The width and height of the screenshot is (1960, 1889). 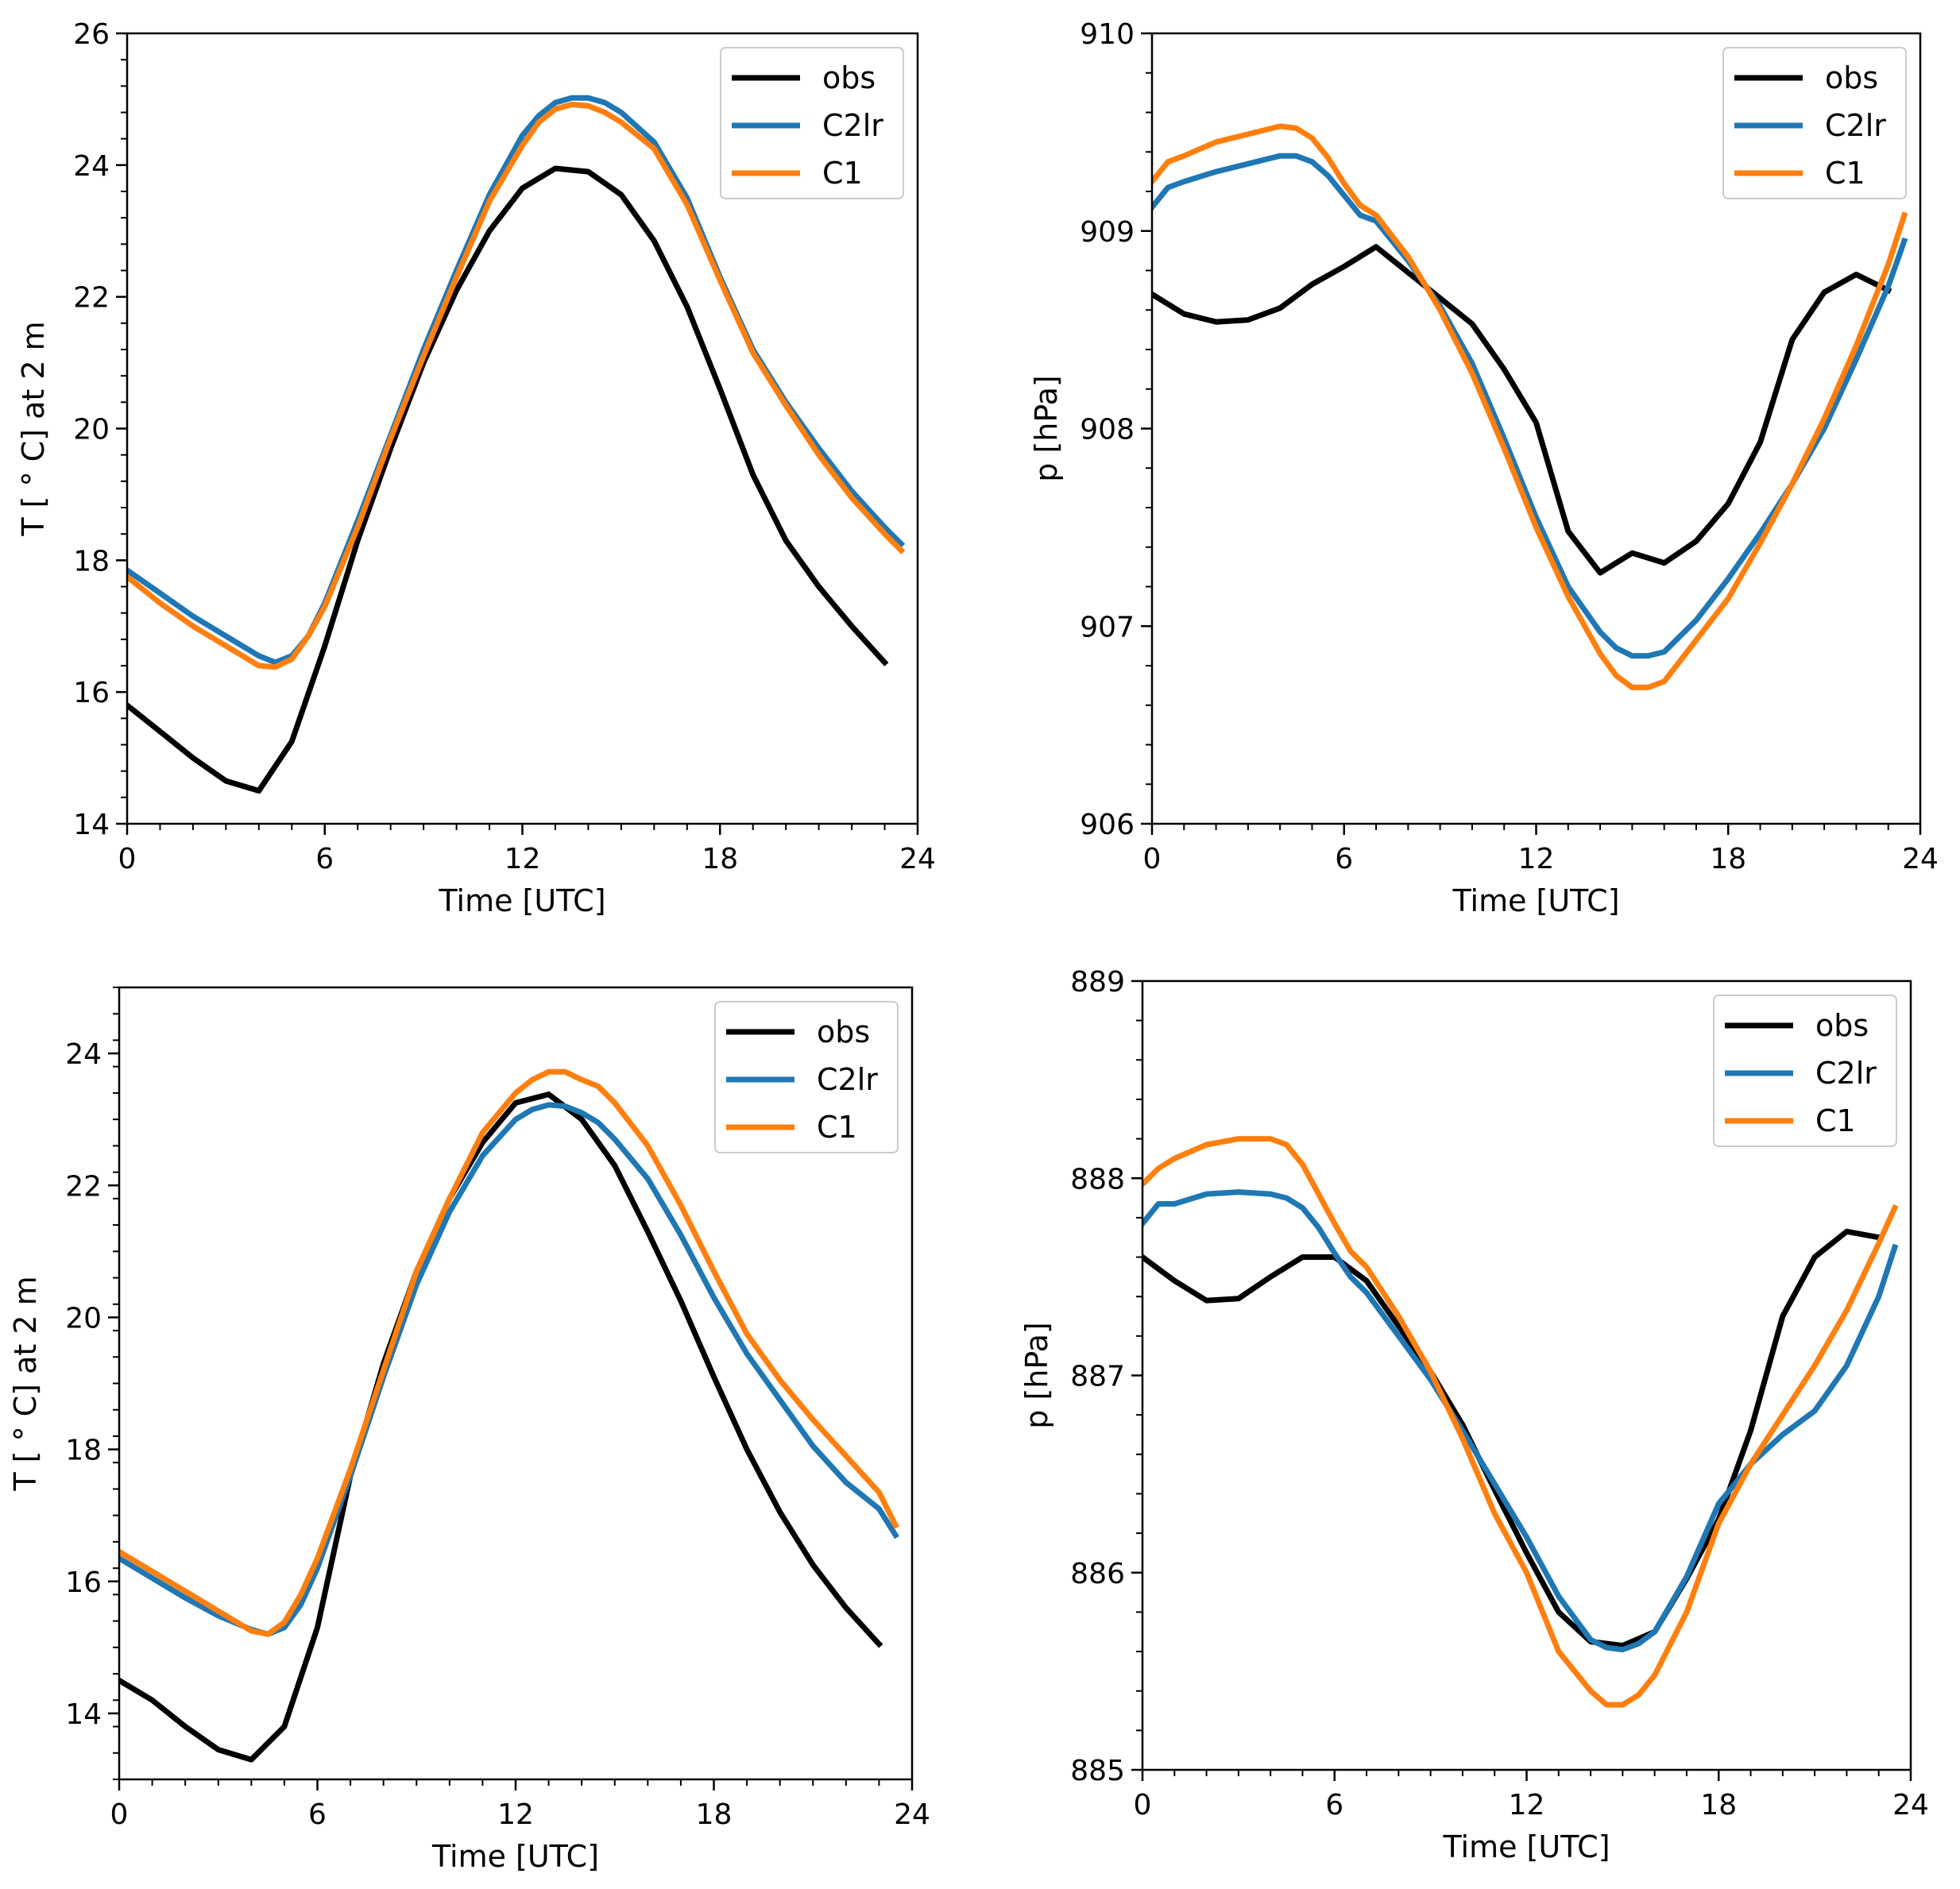 I want to click on y-tick-label: 886, so click(x=1097, y=1574).